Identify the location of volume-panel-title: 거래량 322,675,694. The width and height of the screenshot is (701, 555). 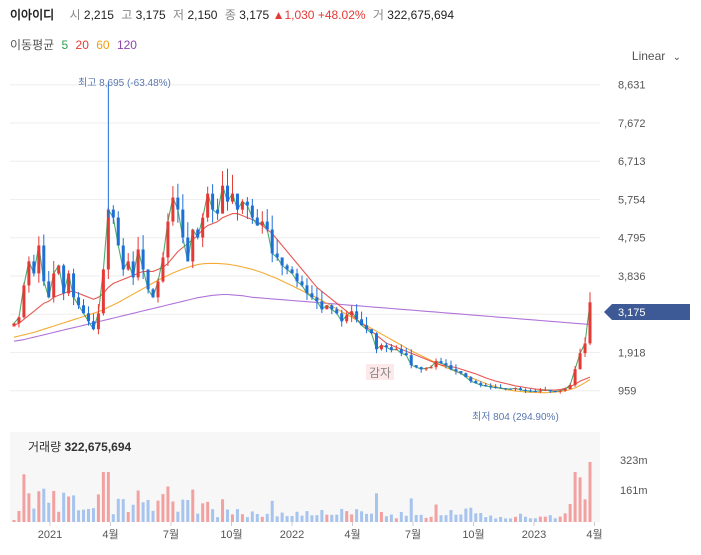
(79, 446).